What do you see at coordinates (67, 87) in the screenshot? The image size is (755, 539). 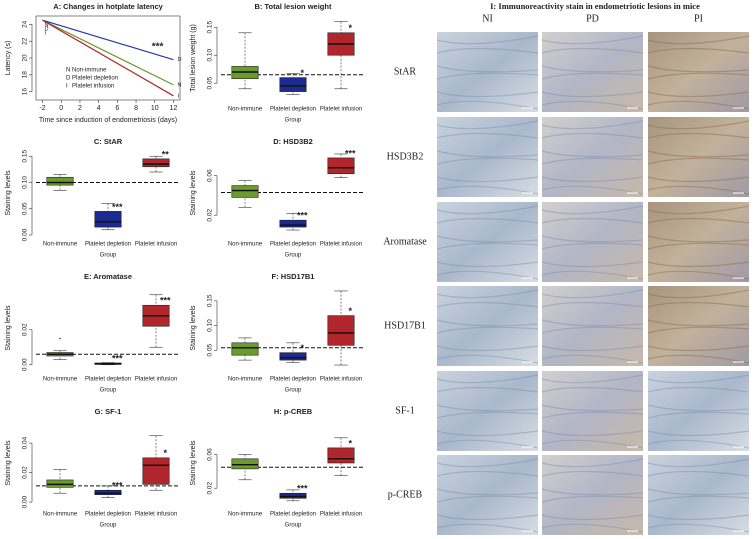 I see `legend-letter: I` at bounding box center [67, 87].